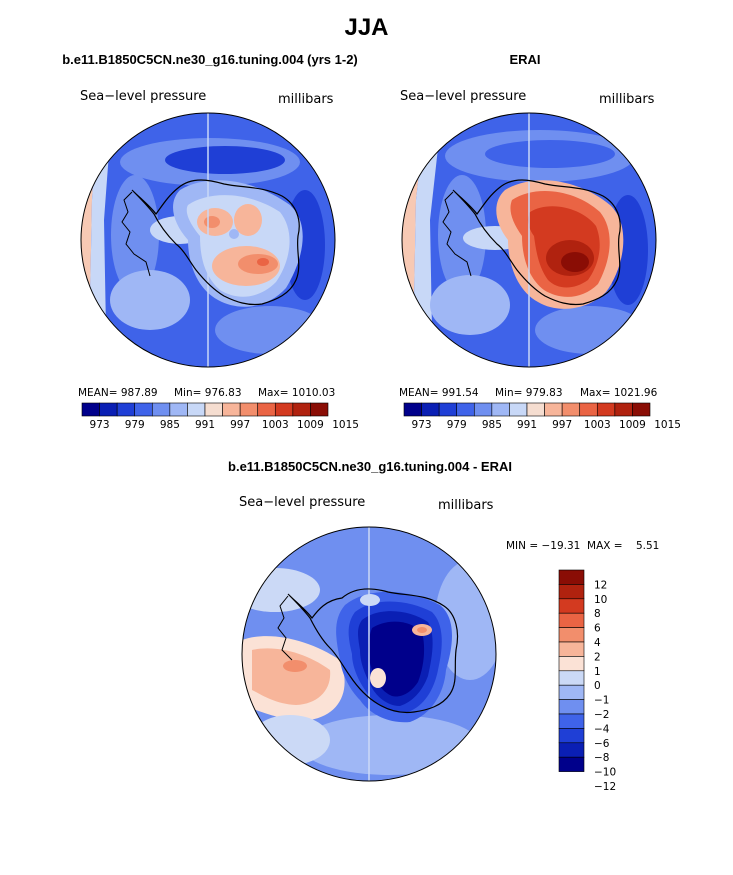 This screenshot has width=733, height=875. I want to click on model-colorbar-tick-label: 1009, so click(310, 425).